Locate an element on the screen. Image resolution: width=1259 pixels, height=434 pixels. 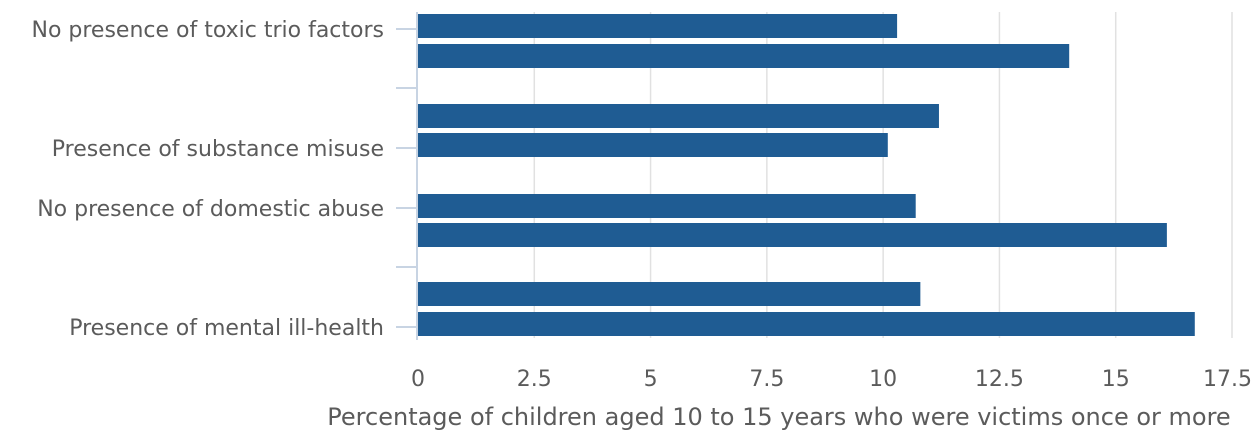
category-label: No presence of domestic abuse is located at coordinates (210, 209).